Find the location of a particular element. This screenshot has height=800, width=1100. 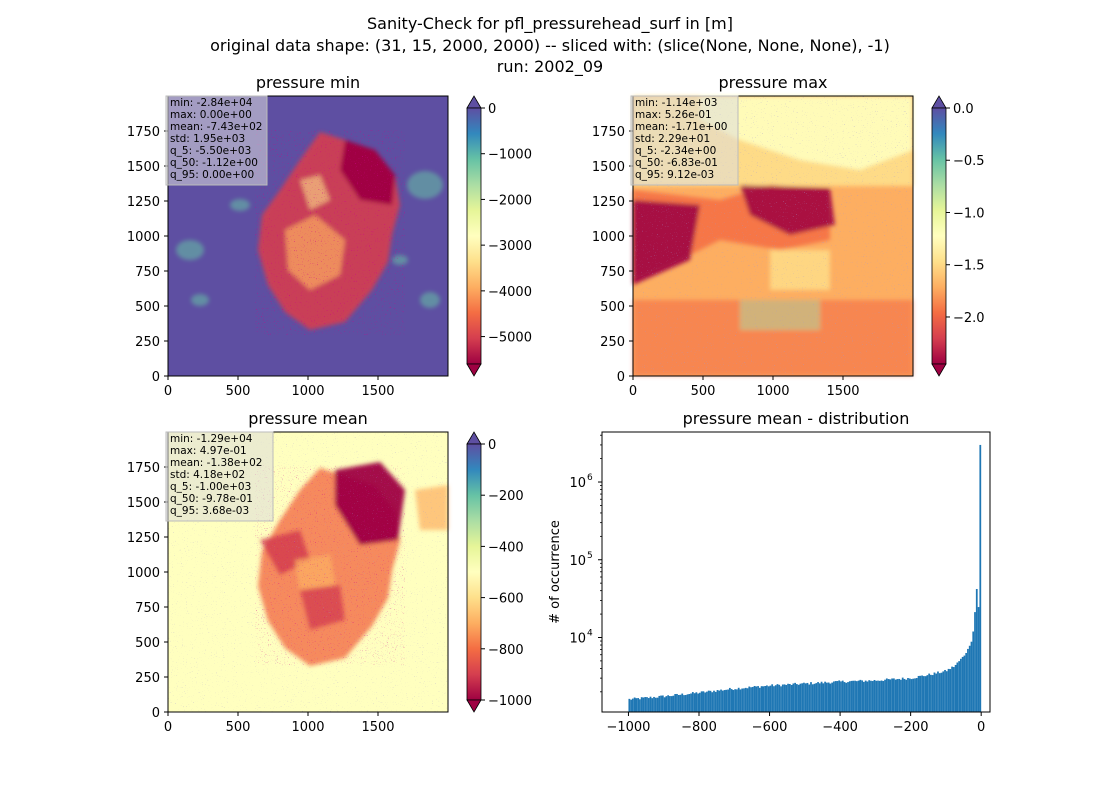

x-tick: 1500 is located at coordinates (843, 387).